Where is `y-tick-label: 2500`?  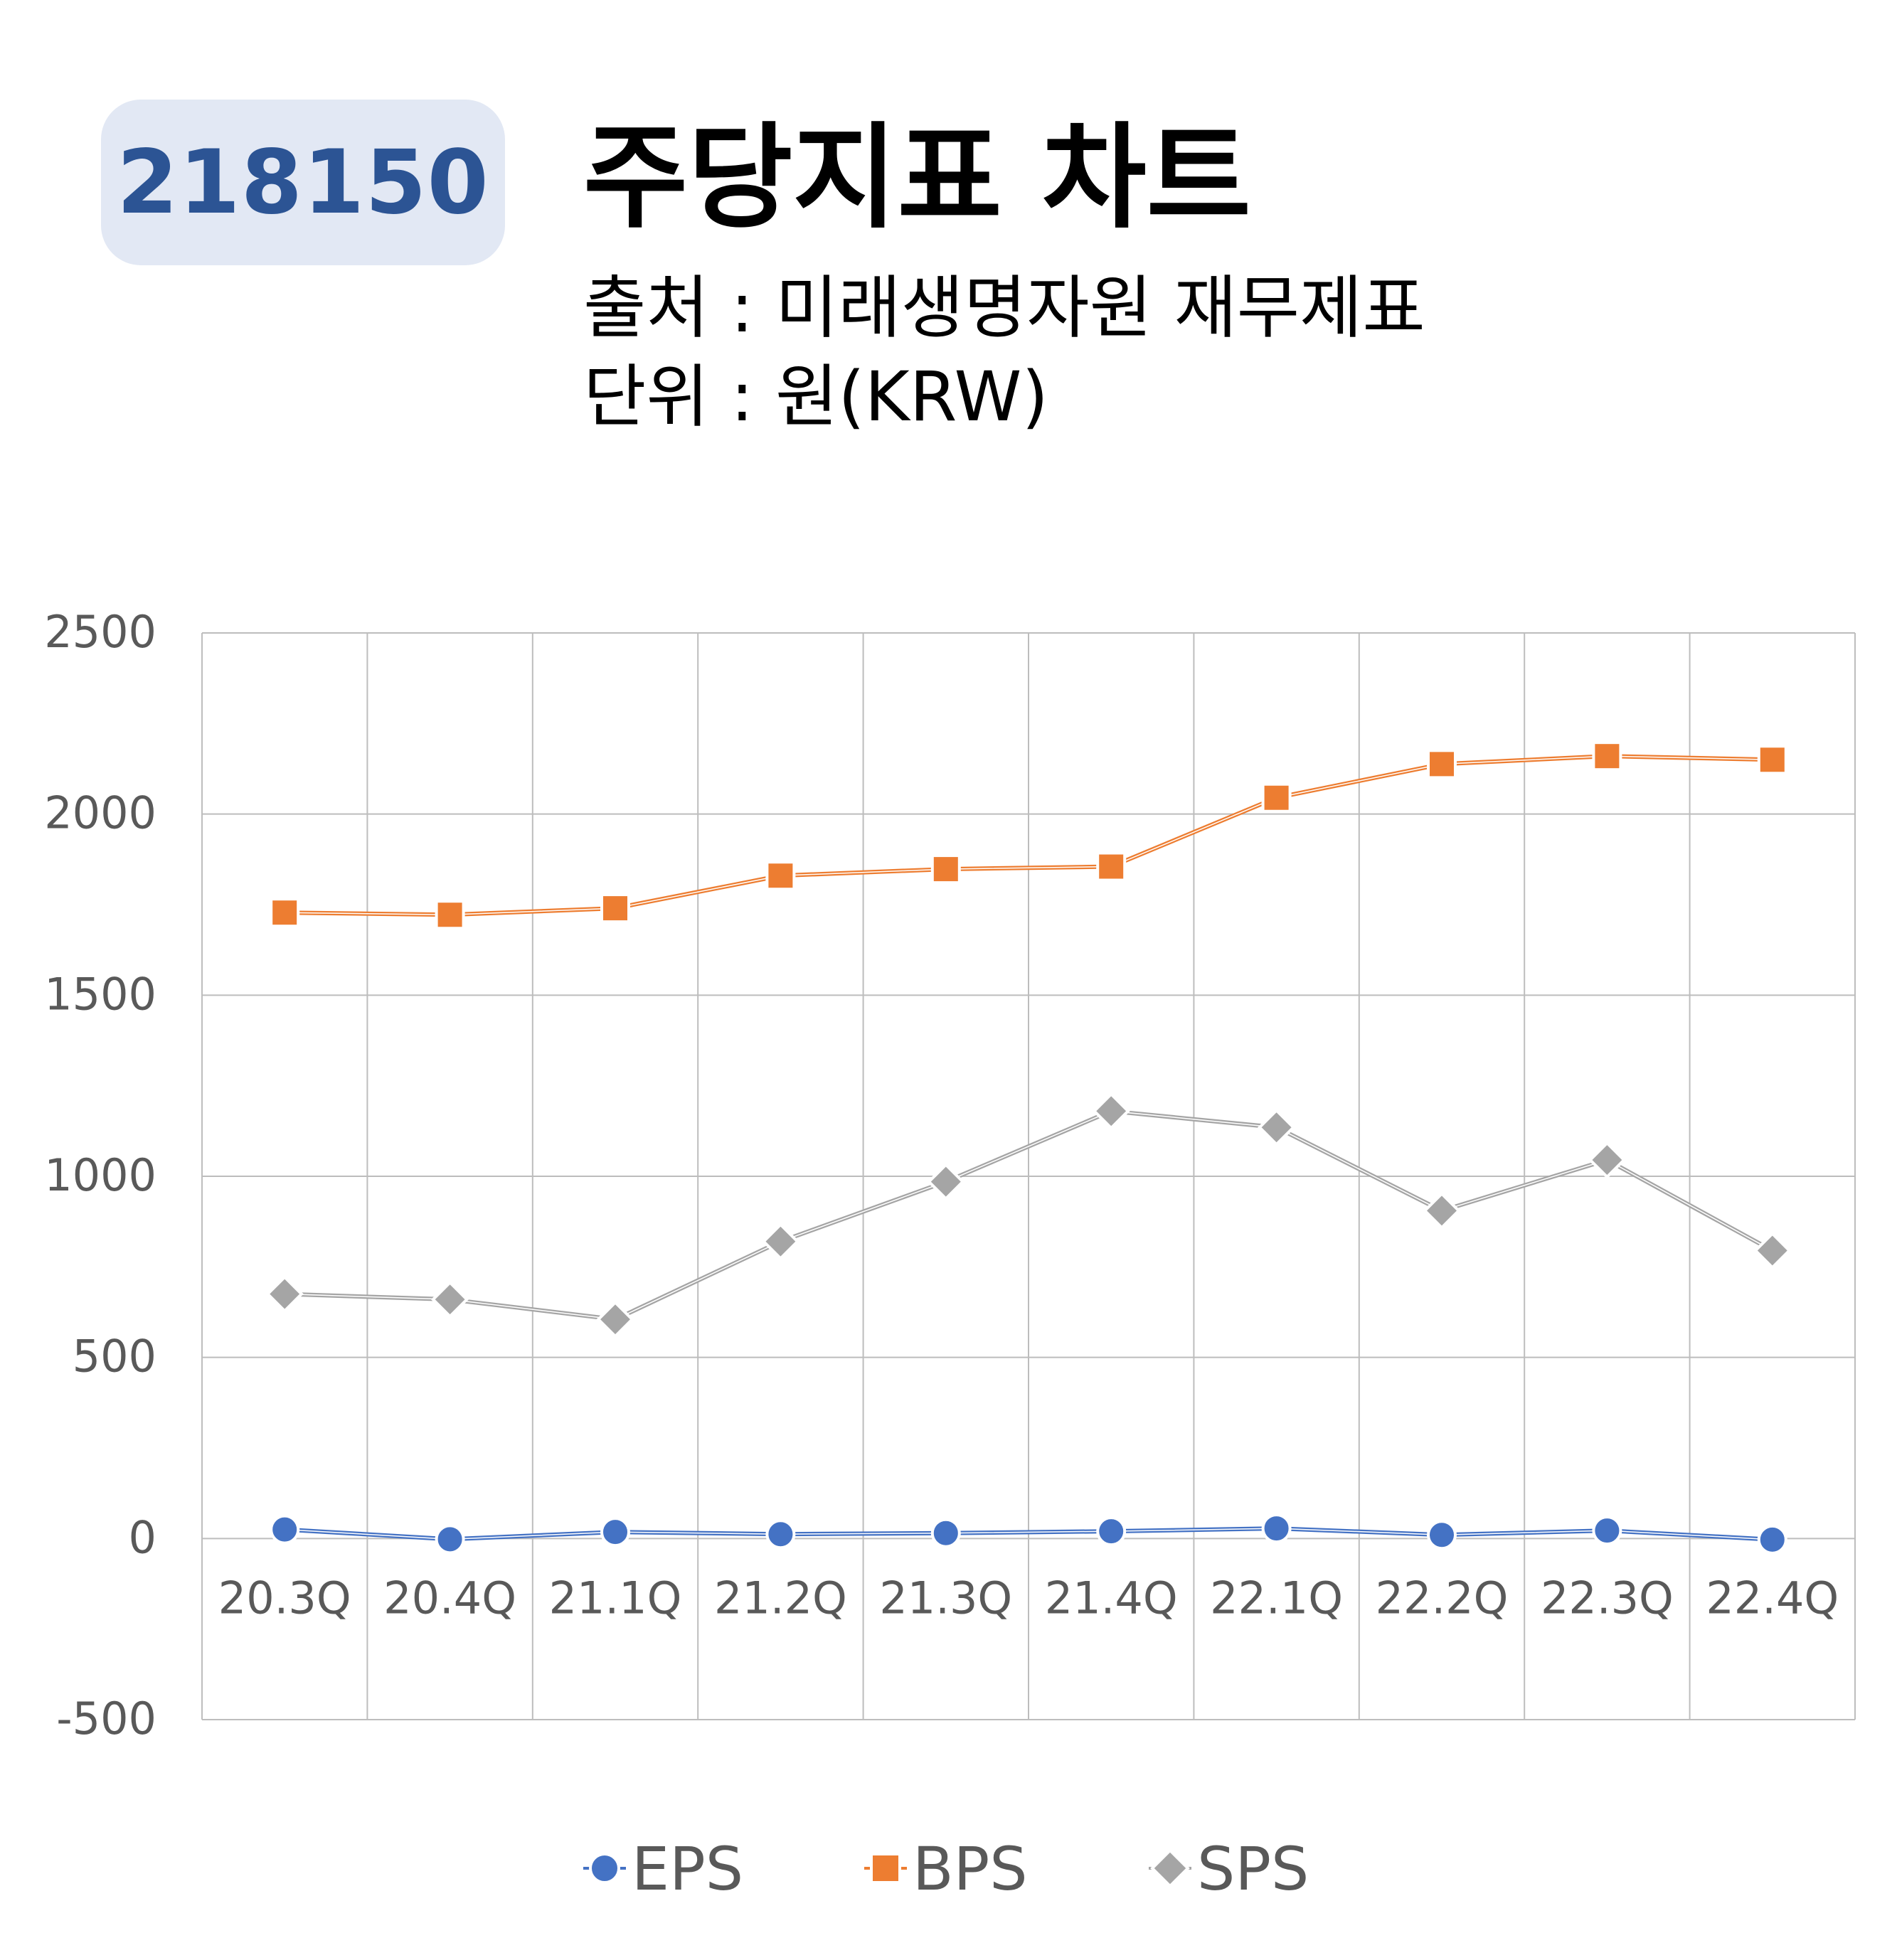 y-tick-label: 2500 is located at coordinates (100, 632).